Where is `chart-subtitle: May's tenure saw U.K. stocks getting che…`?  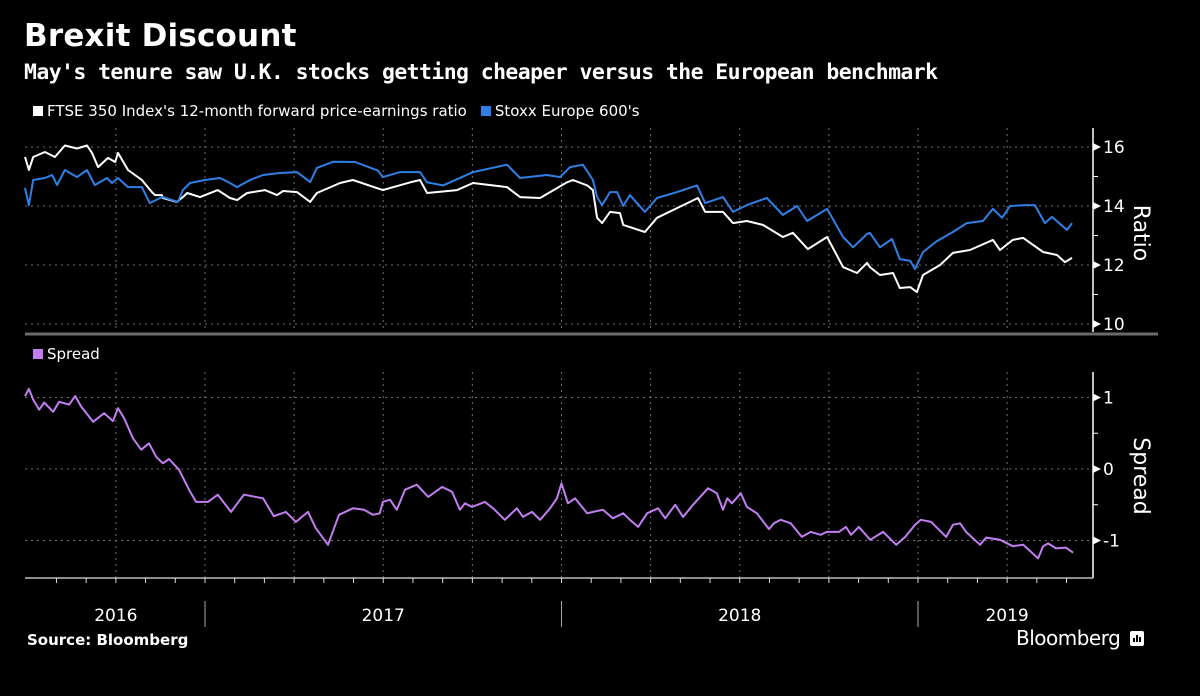
chart-subtitle: May's tenure saw U.K. stocks getting che… is located at coordinates (481, 72).